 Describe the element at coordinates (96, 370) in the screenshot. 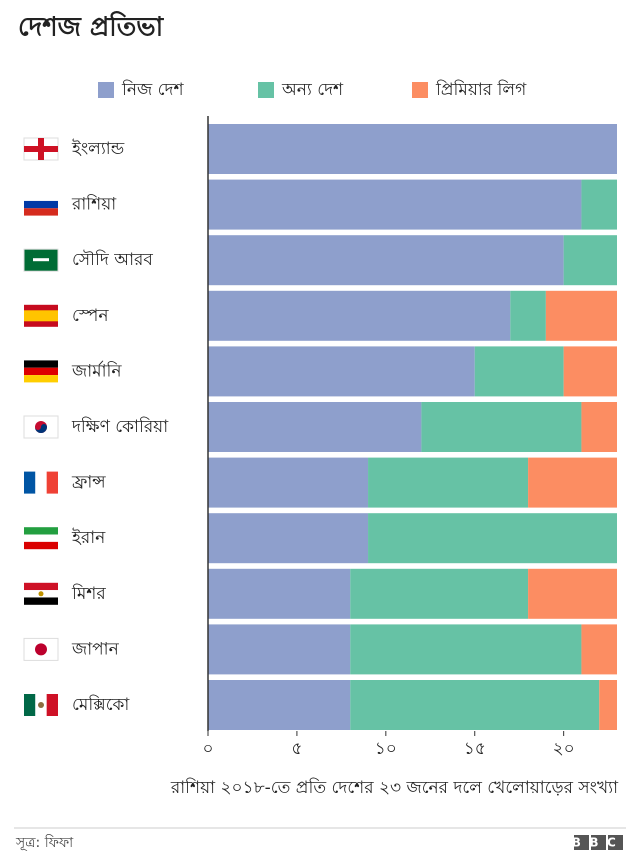

I see `y-tick-label: জার্মানি` at that location.